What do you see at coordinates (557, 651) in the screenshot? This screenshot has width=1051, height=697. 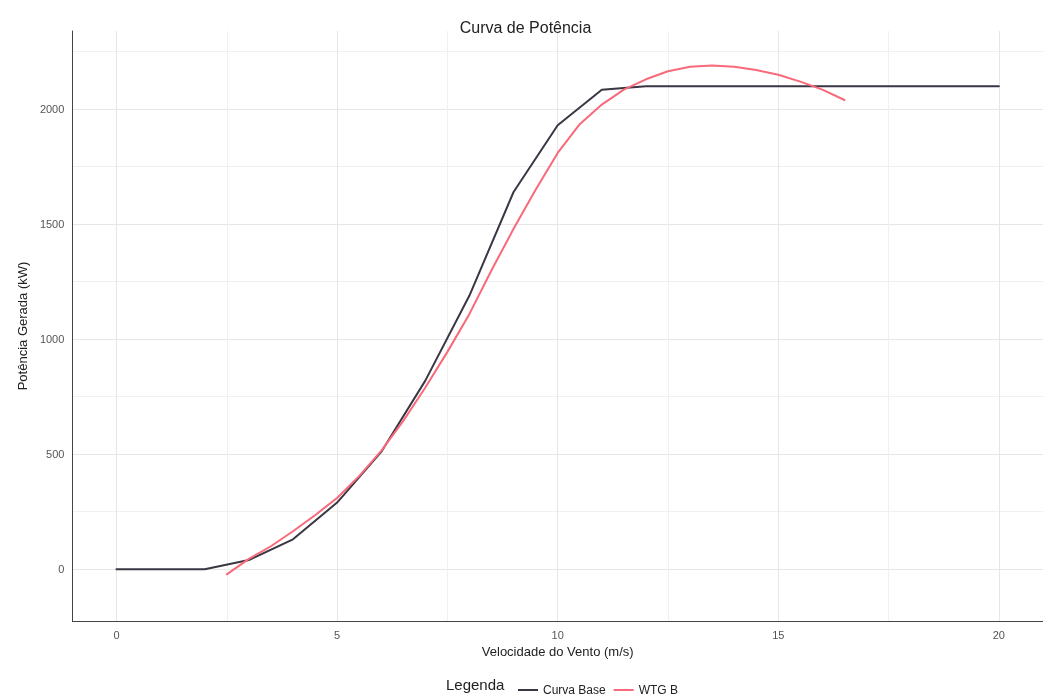 I see `x-axis-title: Velocidade do Vento (m/s)` at bounding box center [557, 651].